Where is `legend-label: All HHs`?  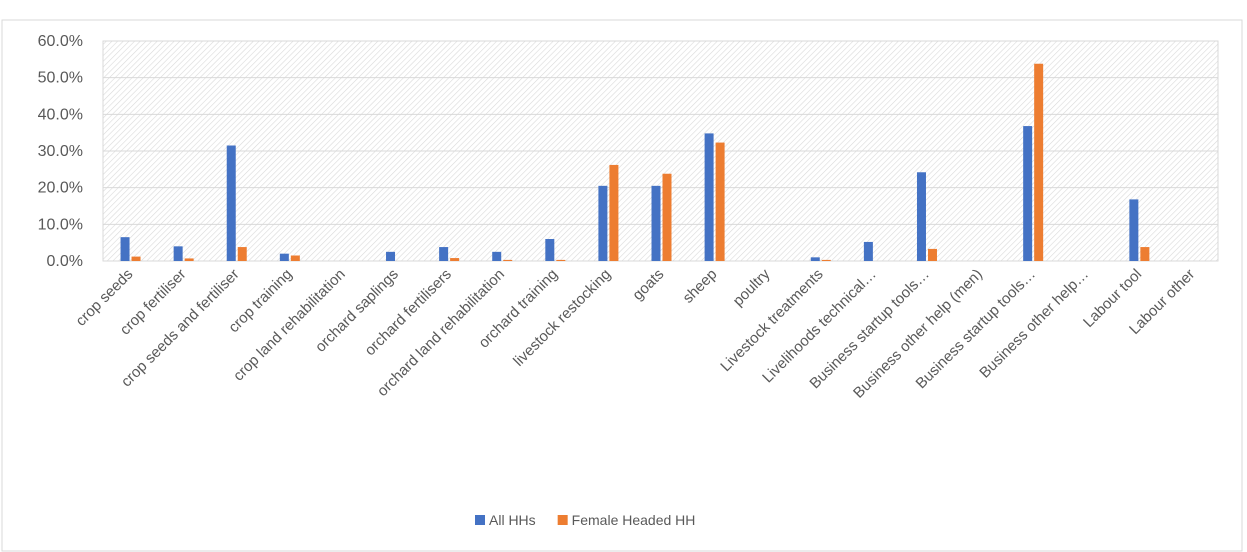 legend-label: All HHs is located at coordinates (512, 520).